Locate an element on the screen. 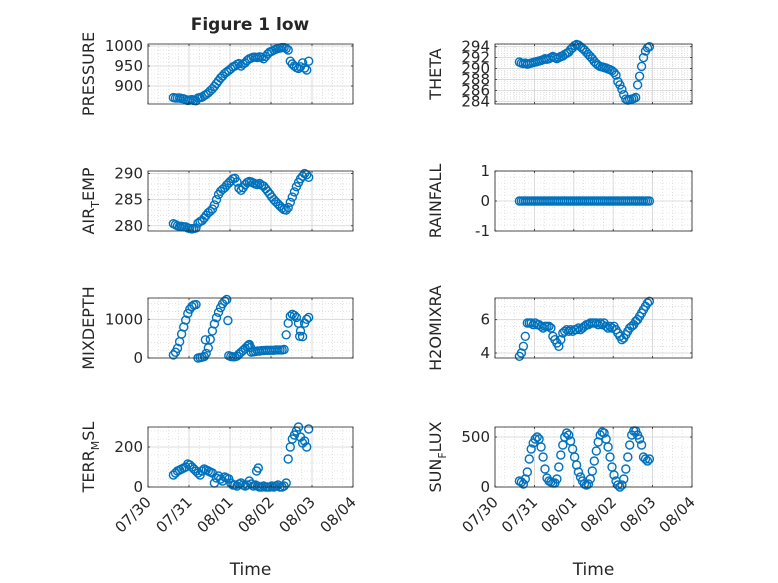 This screenshot has width=778, height=583. y-axis-label: RAINFALL is located at coordinates (435, 201).